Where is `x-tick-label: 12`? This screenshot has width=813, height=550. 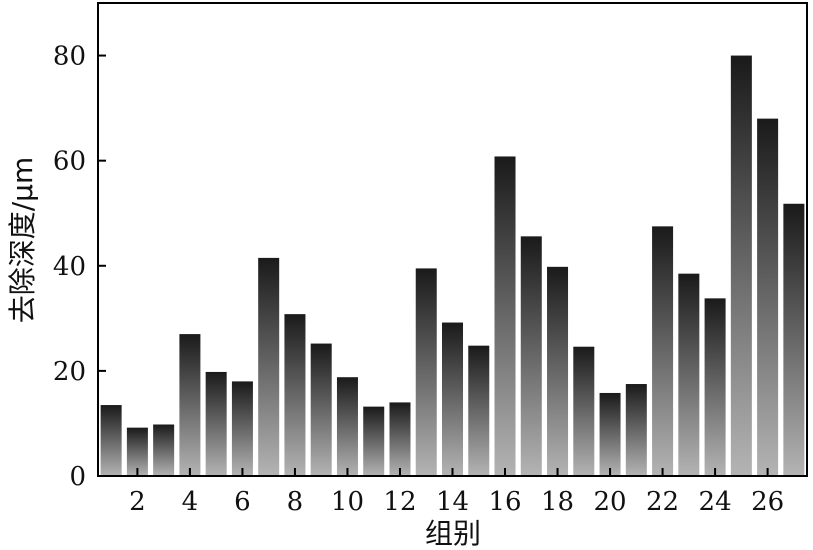 x-tick-label: 12 is located at coordinates (399, 502).